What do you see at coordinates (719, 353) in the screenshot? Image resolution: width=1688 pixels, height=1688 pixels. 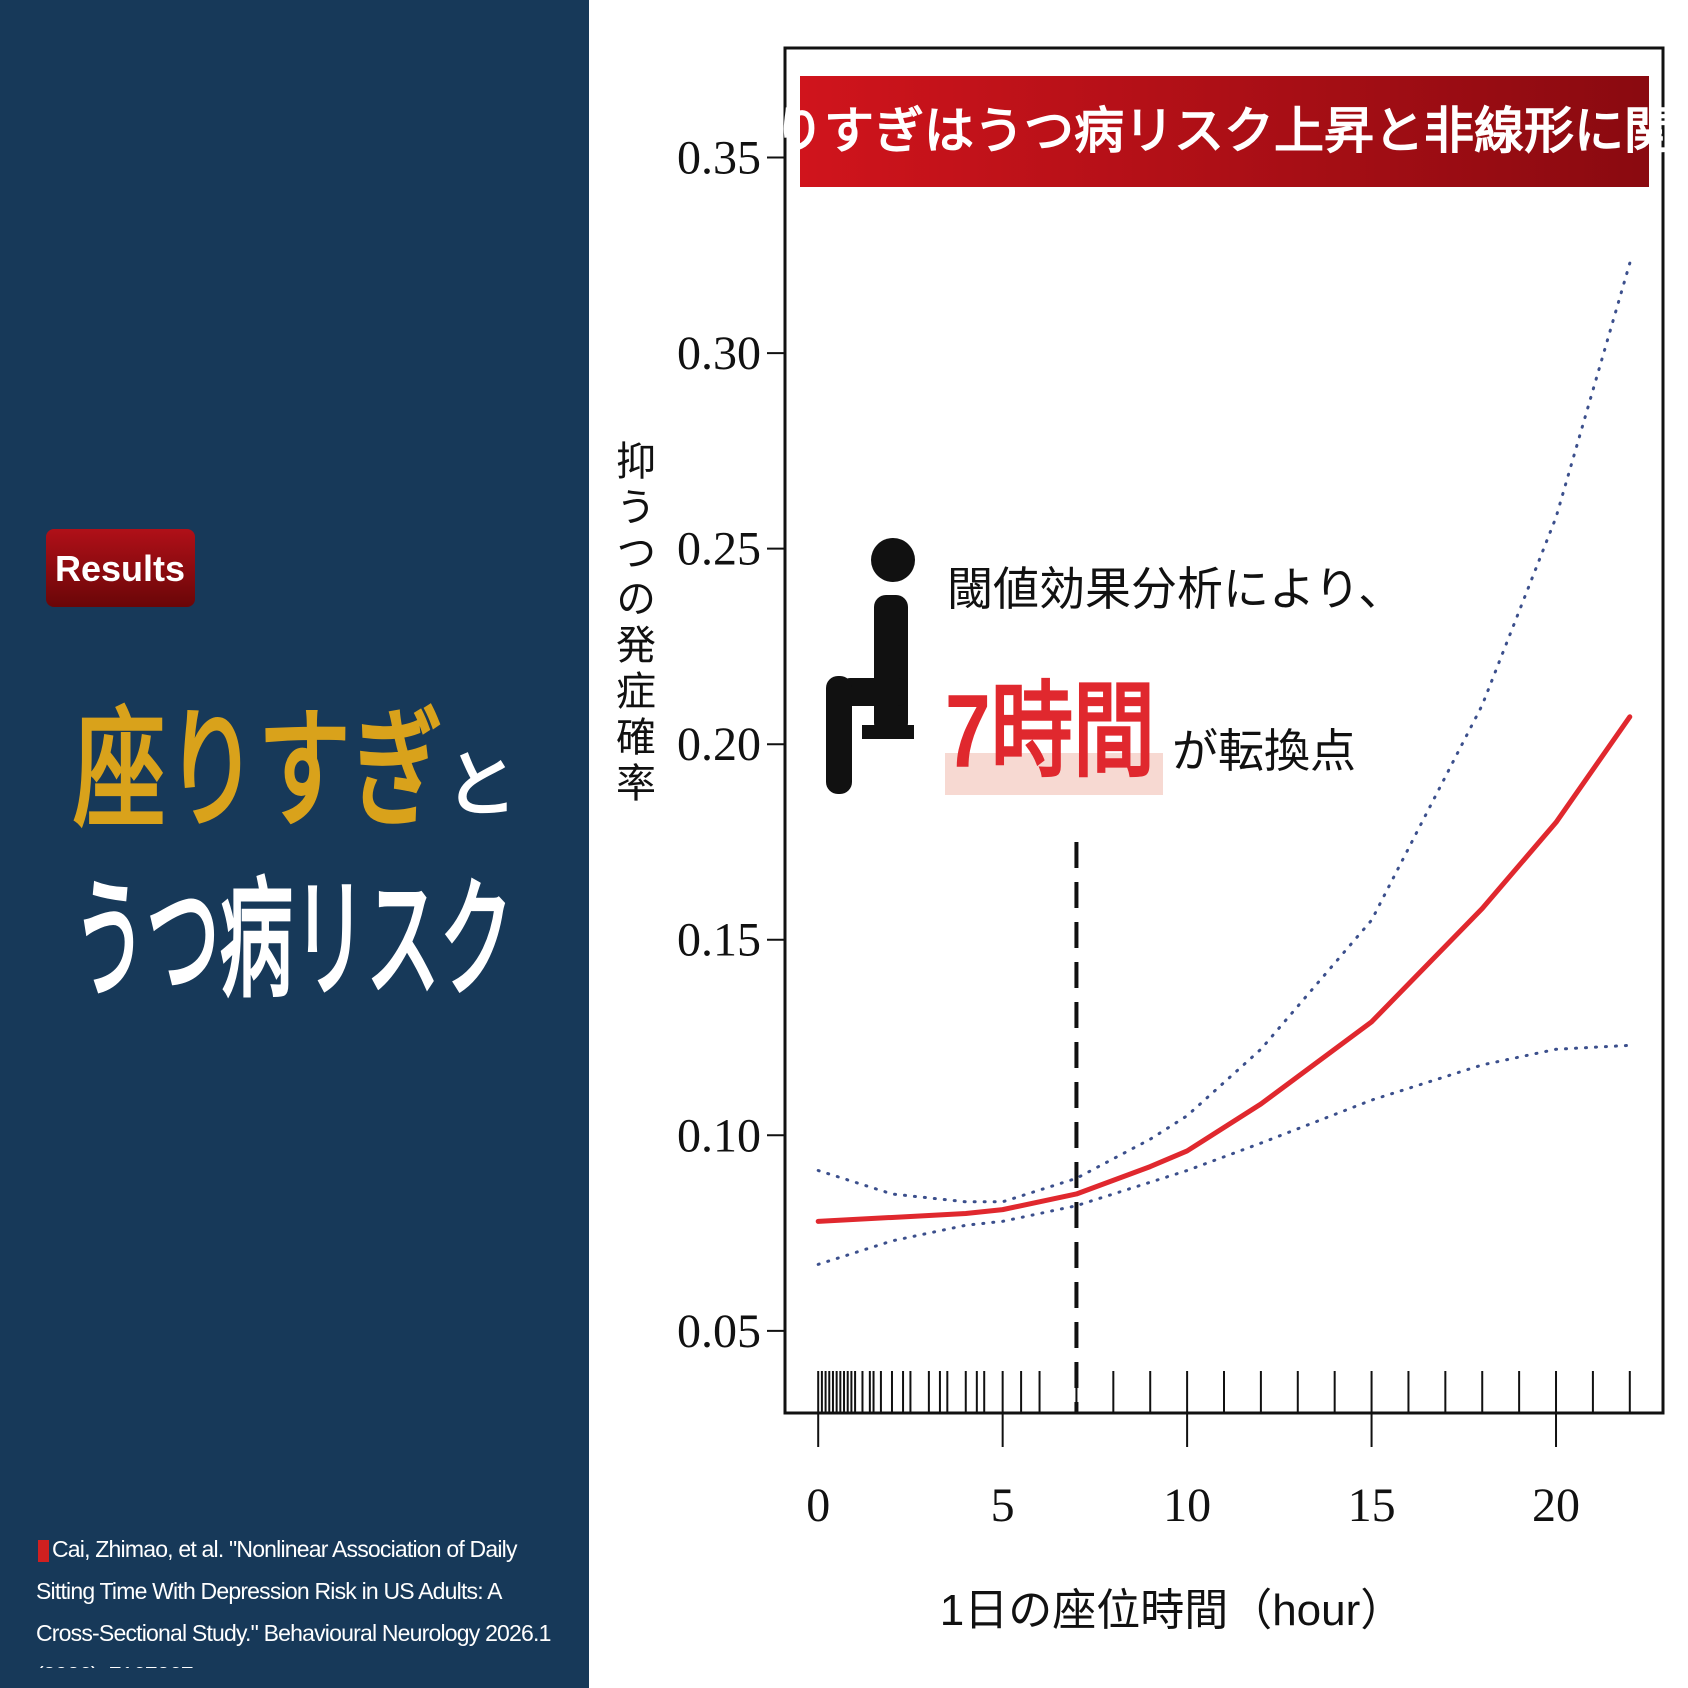 I see `y-tick-label: 0.30` at bounding box center [719, 353].